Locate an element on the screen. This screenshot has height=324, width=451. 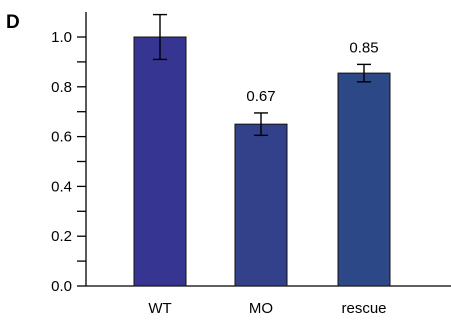
panel-label: D is located at coordinates (13, 22).